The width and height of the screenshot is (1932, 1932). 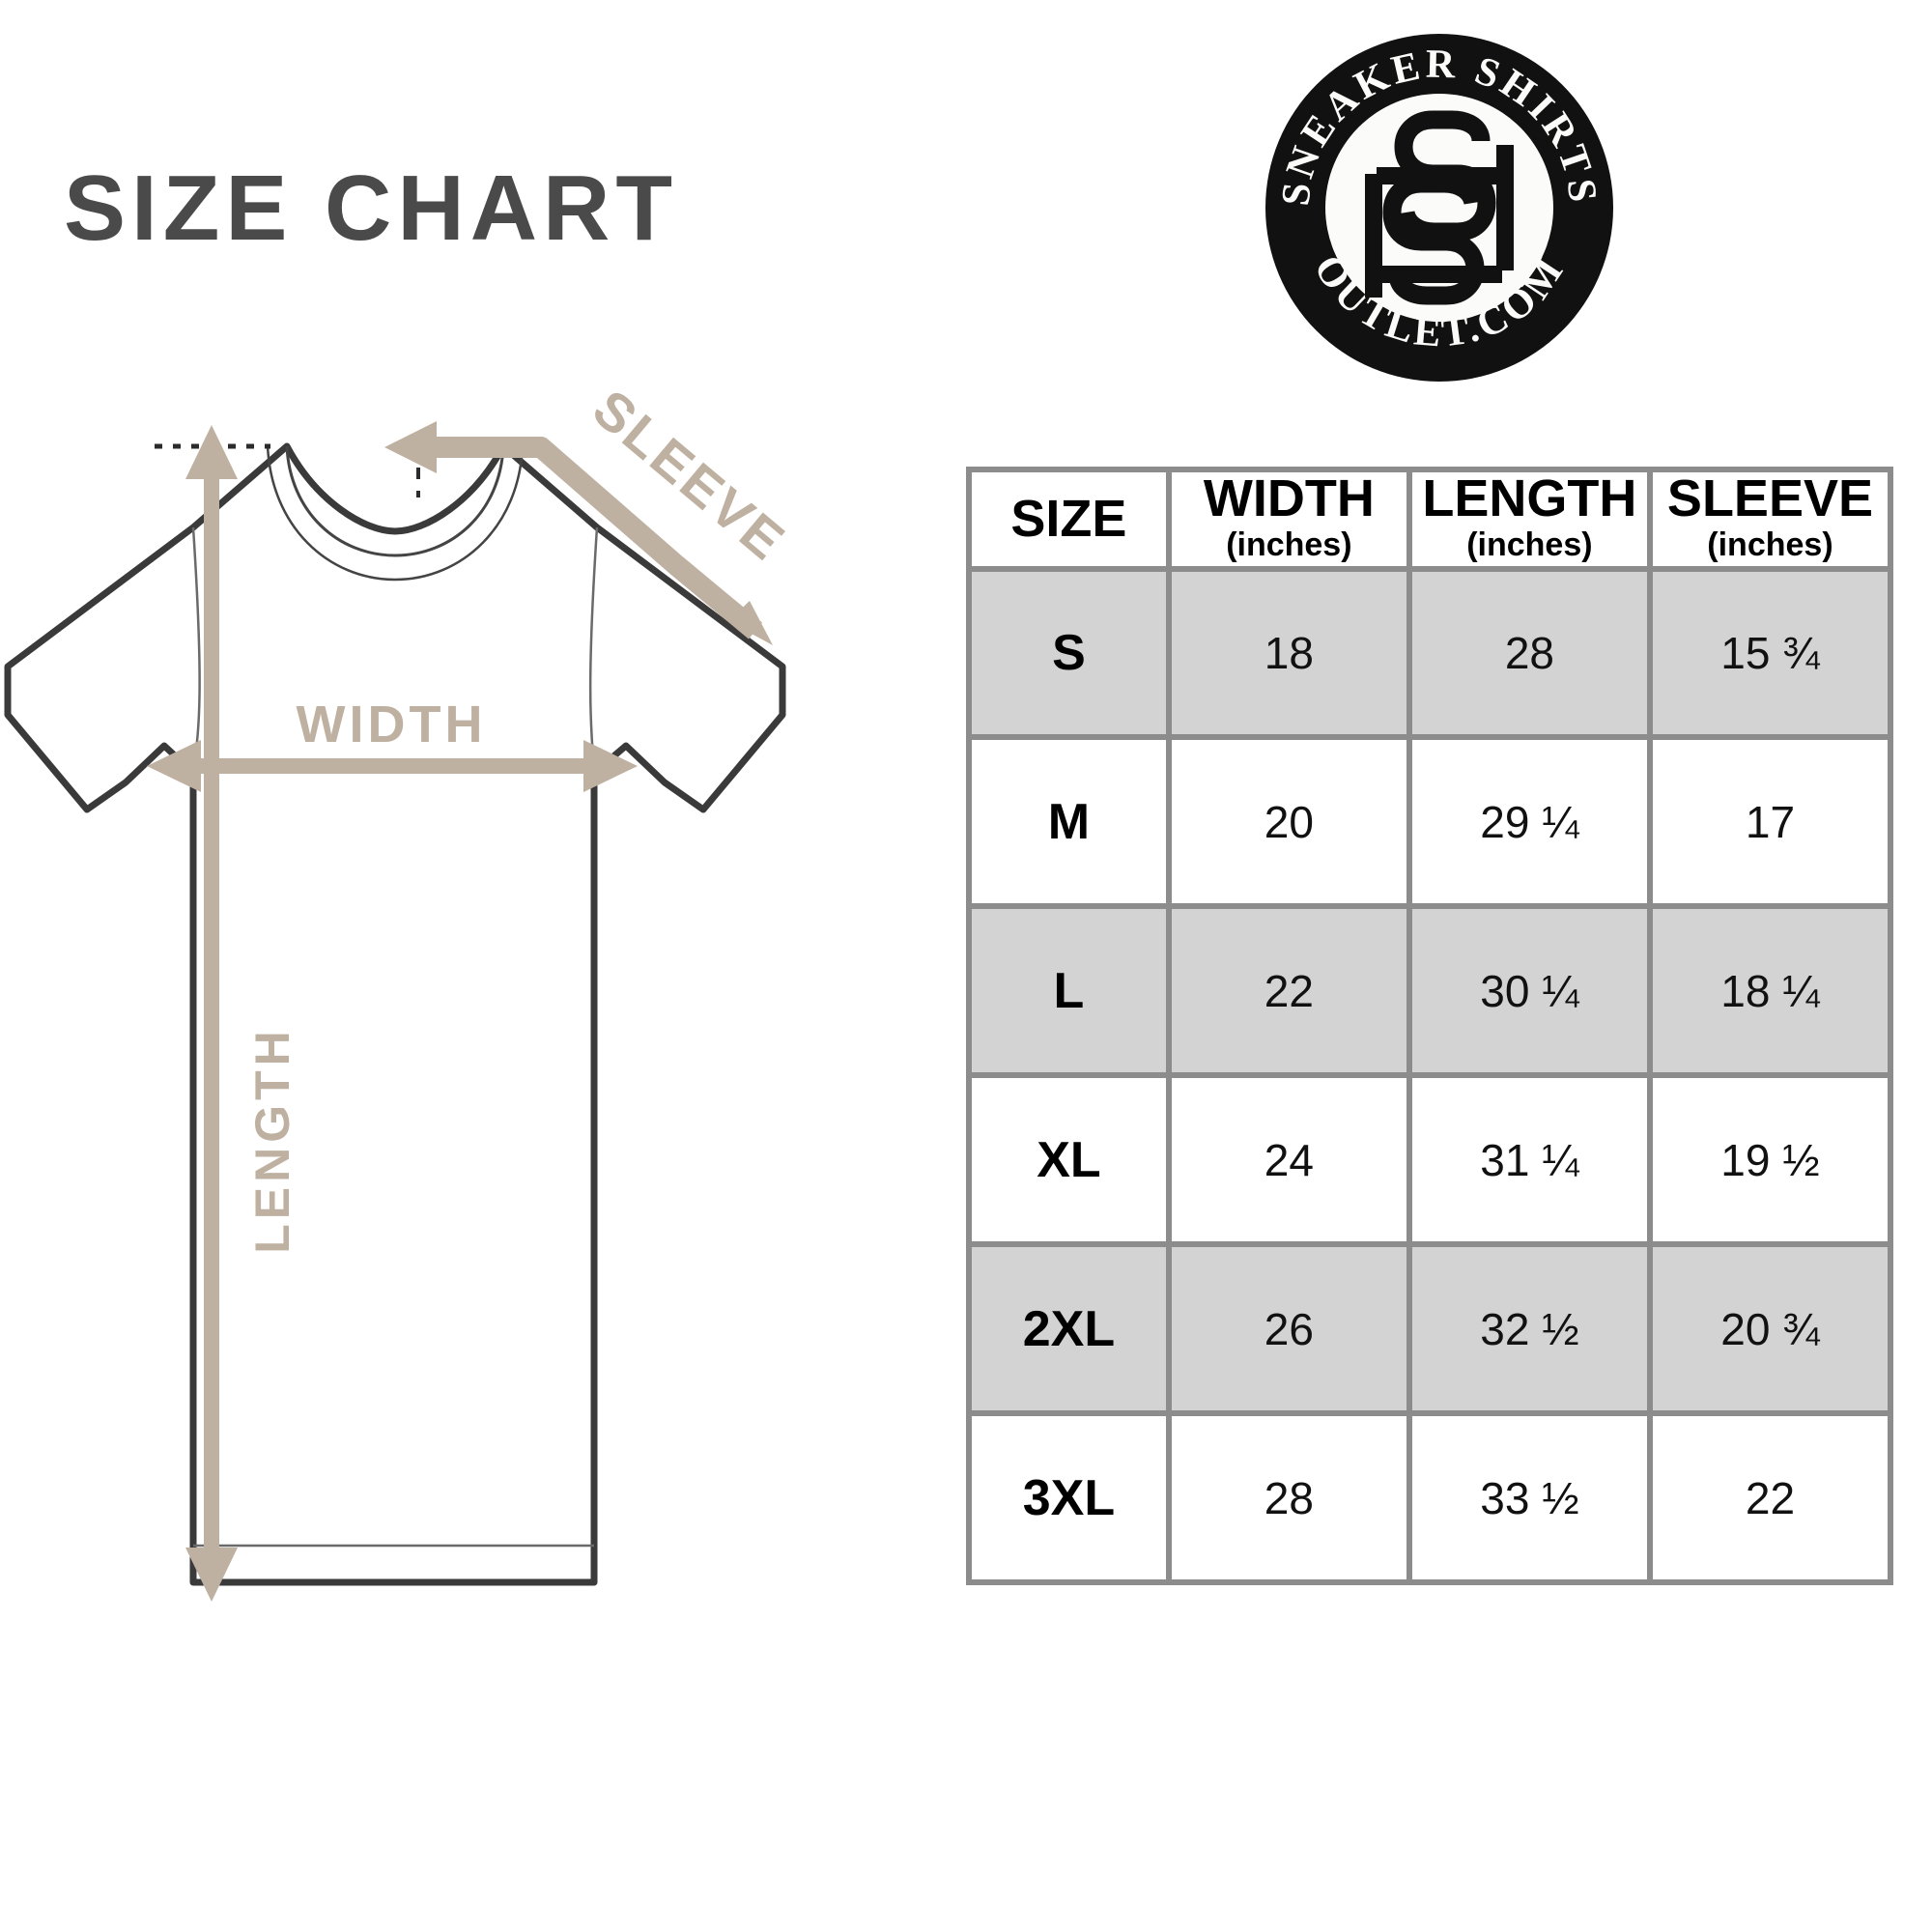 I want to click on header-cell-sleeve: SLEEVE (inches), so click(x=1770, y=517).